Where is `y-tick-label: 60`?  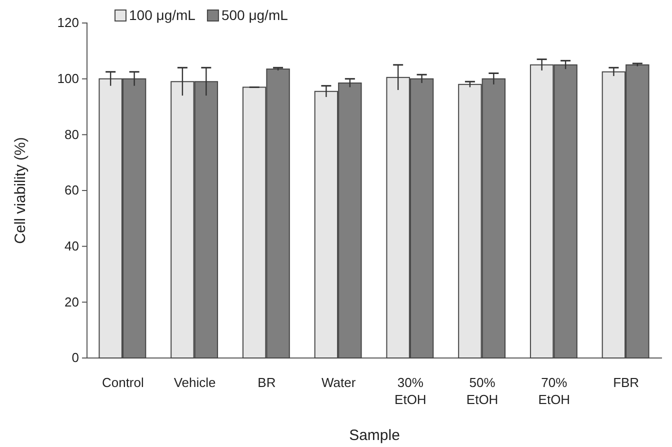
y-tick-label: 60 is located at coordinates (71, 190).